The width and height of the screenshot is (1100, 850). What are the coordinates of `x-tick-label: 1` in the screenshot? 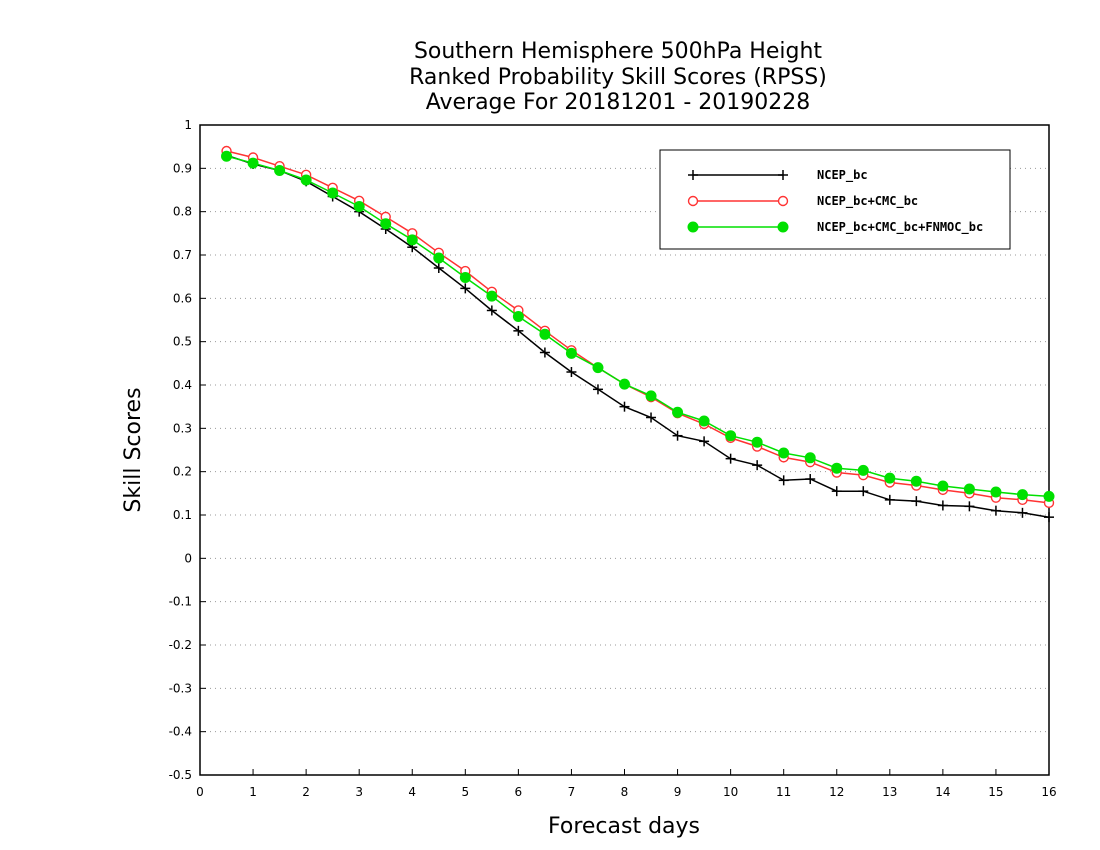 It's located at (253, 792).